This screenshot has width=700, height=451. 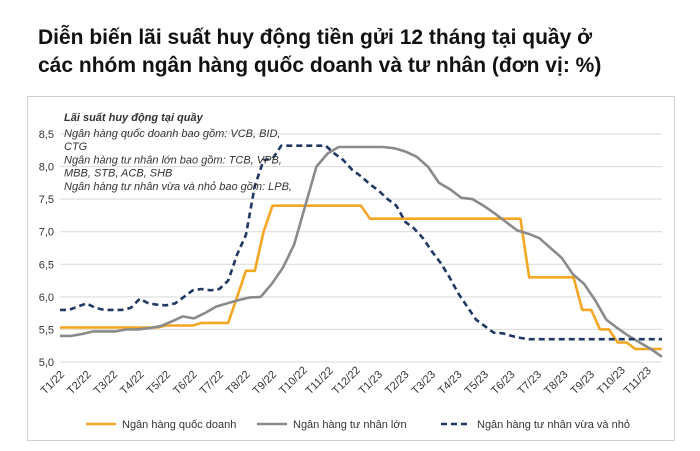 What do you see at coordinates (134, 118) in the screenshot?
I see `annotation-heading: Lãi suất huy động tại quầy` at bounding box center [134, 118].